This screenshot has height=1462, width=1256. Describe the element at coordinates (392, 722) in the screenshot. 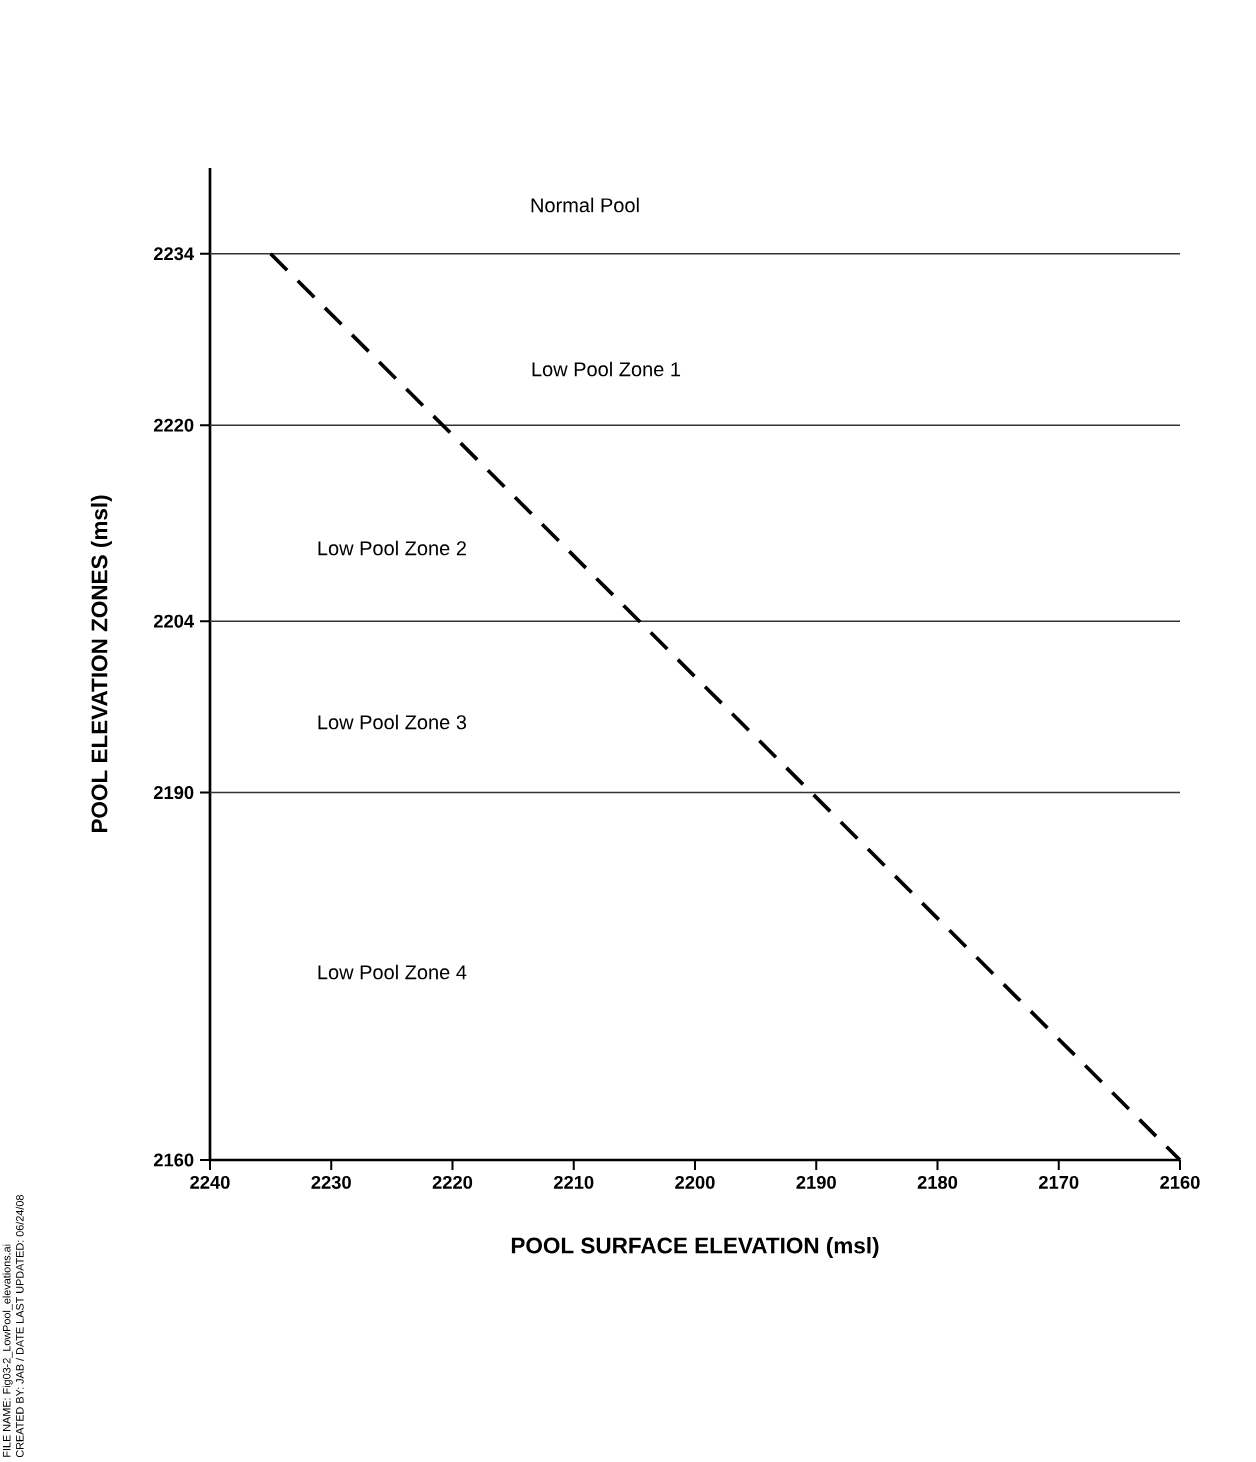

I see `annotation: Low Pool Zone 3` at that location.